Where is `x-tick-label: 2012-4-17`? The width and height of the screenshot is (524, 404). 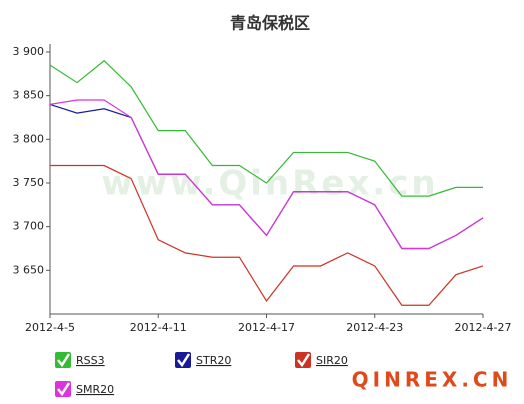 x-tick-label: 2012-4-17 is located at coordinates (266, 327).